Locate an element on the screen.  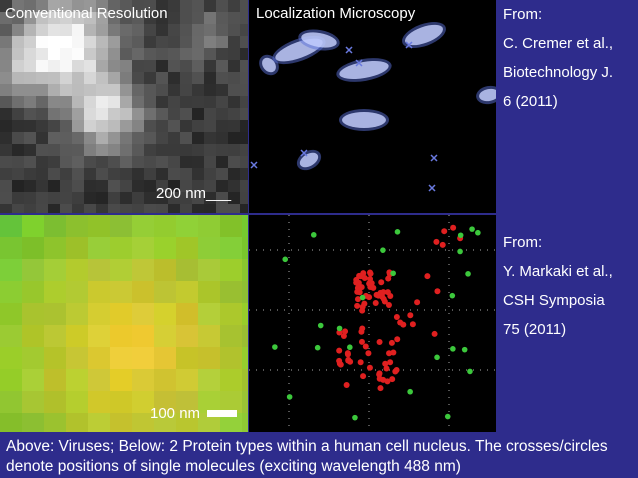
source-line: Biotechnology J. is located at coordinates (558, 72).